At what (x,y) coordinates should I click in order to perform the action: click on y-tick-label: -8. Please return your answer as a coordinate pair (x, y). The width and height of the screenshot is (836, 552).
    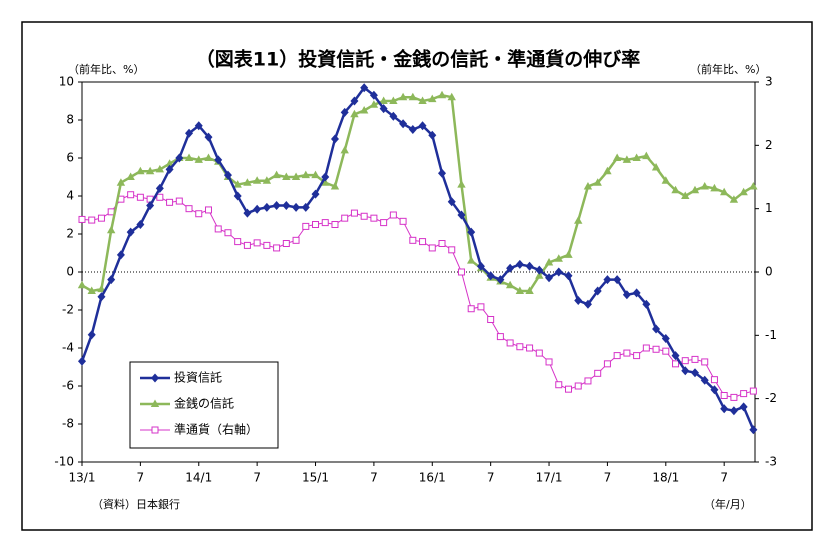
    Looking at the image, I should click on (68, 424).